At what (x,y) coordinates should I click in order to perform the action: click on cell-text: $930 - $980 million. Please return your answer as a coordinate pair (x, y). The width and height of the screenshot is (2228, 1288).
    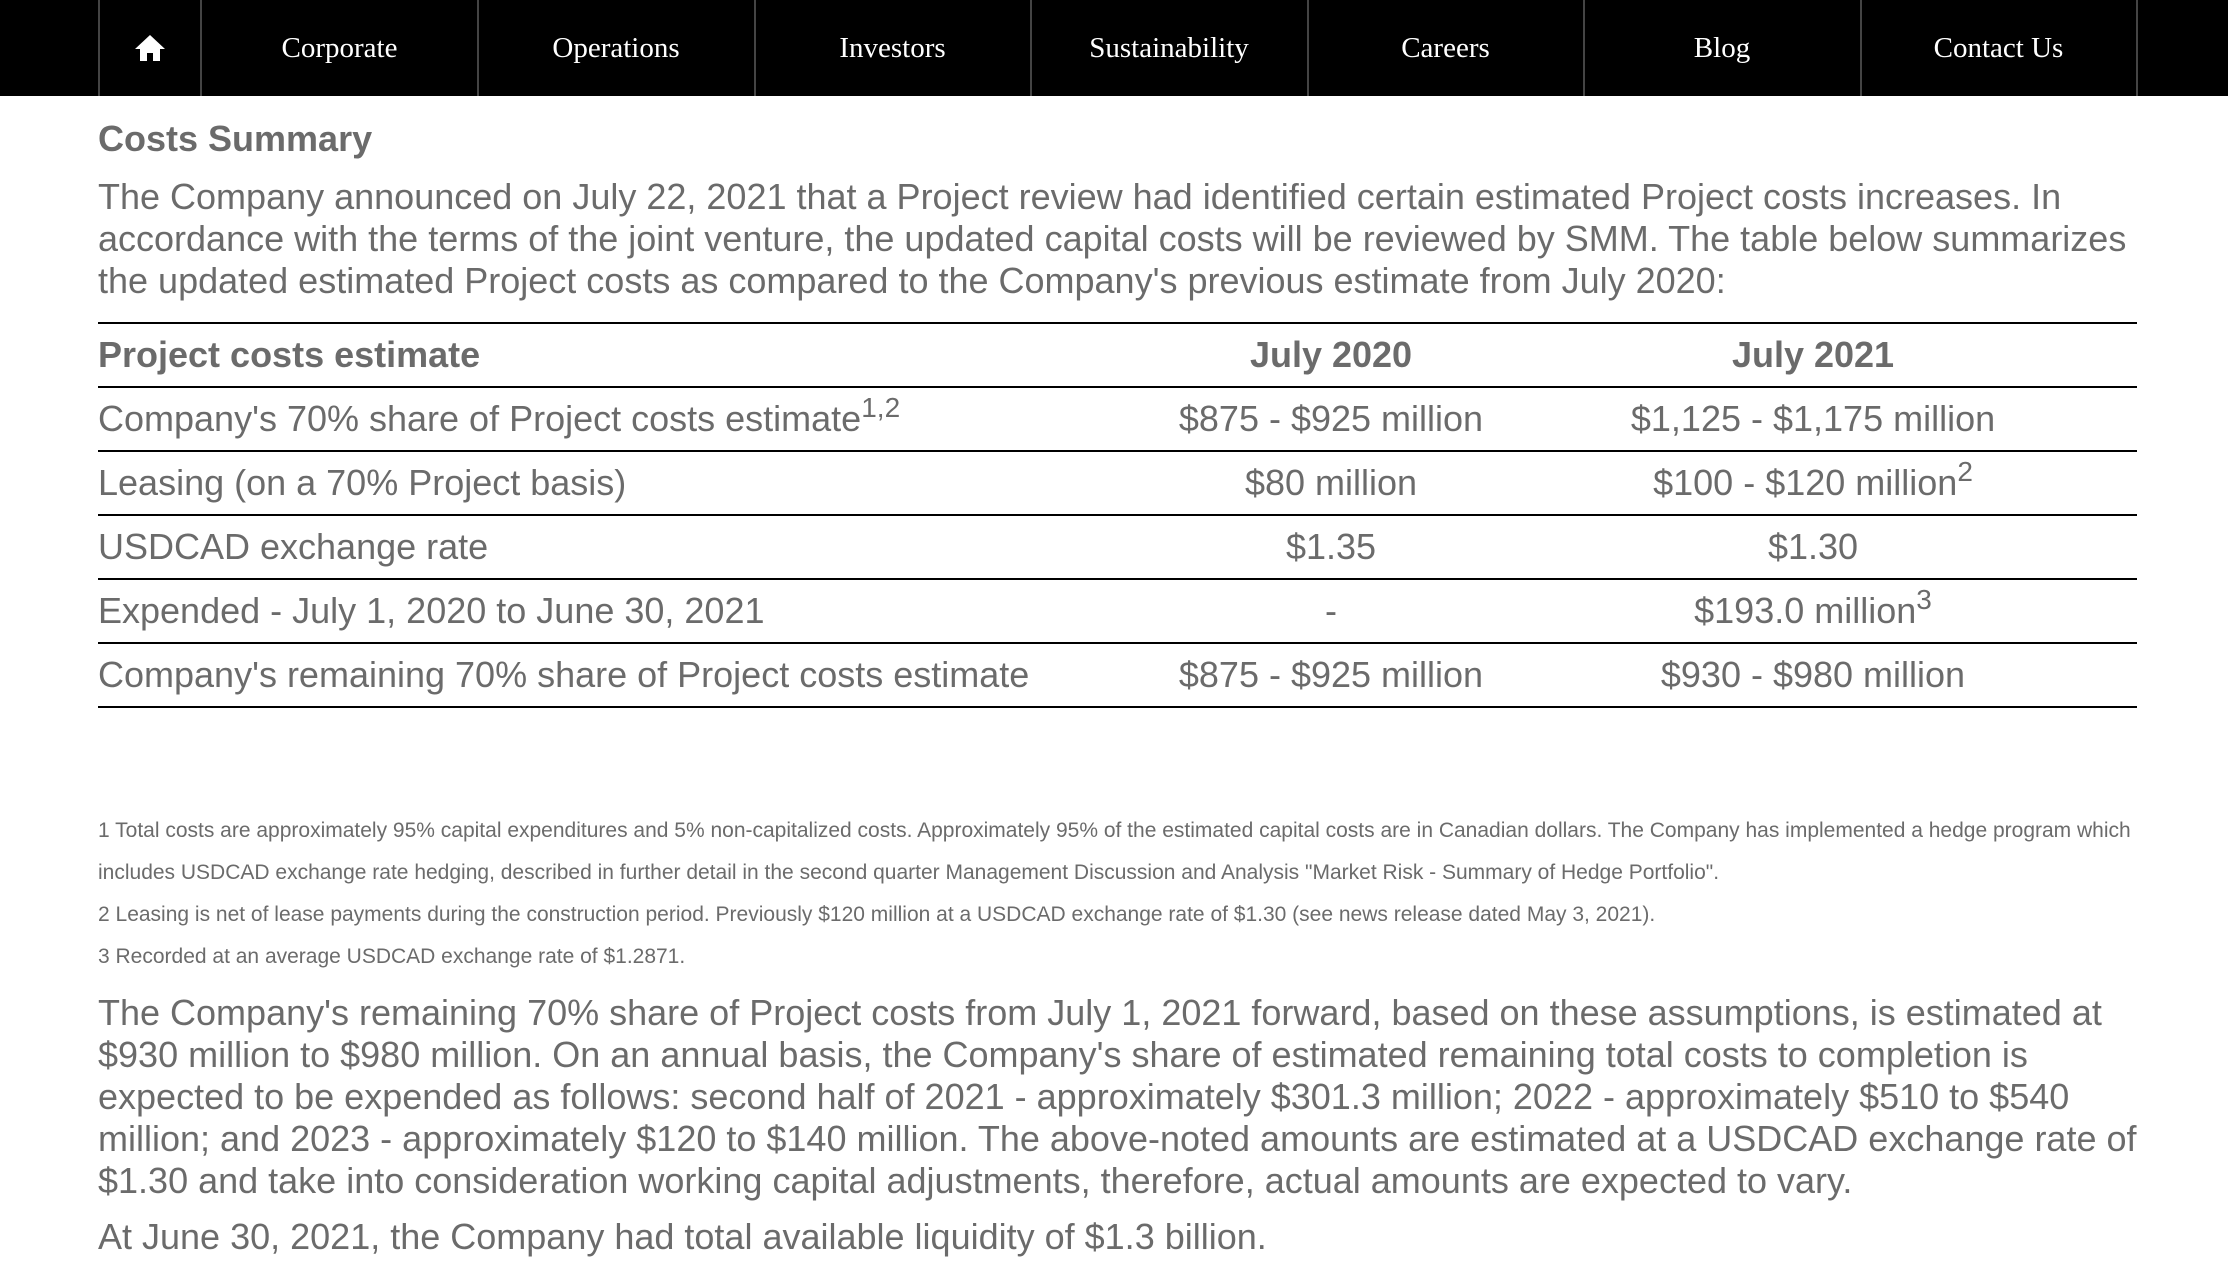
    Looking at the image, I should click on (1813, 674).